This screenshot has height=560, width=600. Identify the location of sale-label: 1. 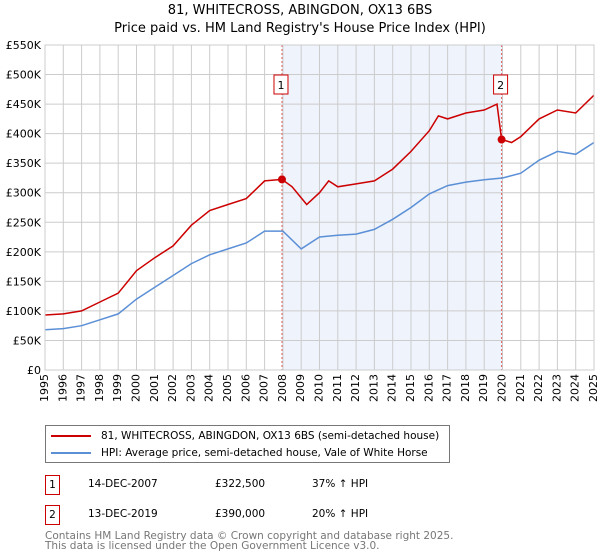
(280, 85).